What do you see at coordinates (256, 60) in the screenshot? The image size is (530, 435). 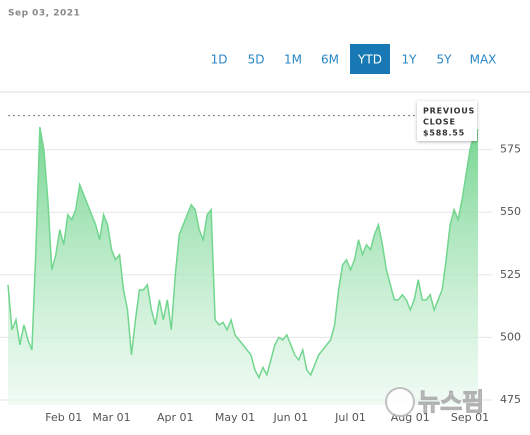 I see `range-button: 5D` at bounding box center [256, 60].